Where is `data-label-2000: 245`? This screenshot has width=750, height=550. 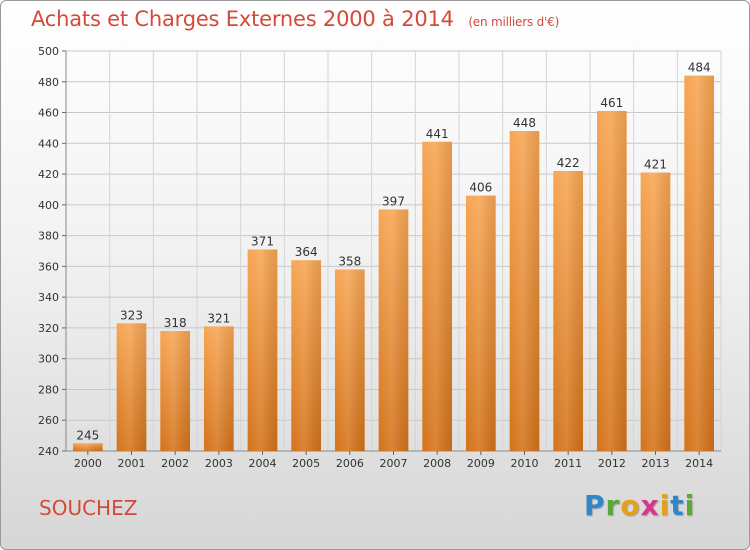 data-label-2000: 245 is located at coordinates (87, 435).